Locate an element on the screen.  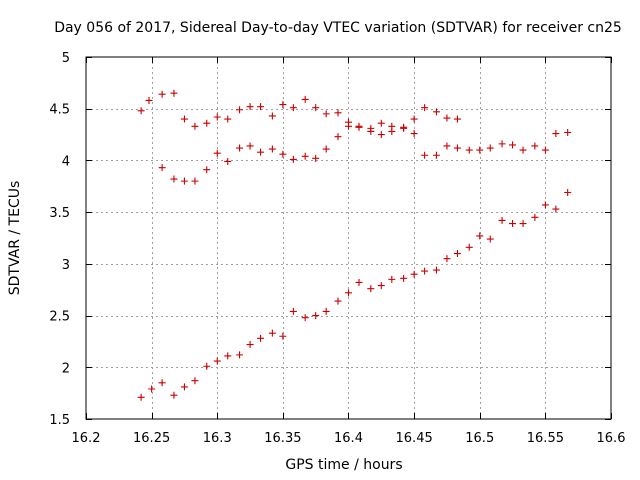
x-tick-label: 16.45 is located at coordinates (414, 438).